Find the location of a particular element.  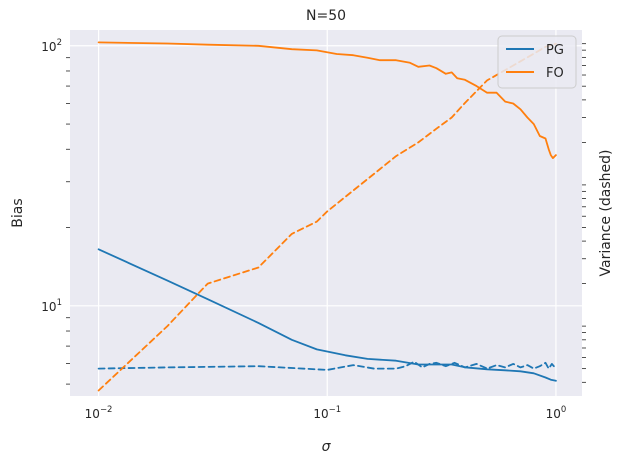

y2-axis-label: Variance (dashed) is located at coordinates (606, 213).